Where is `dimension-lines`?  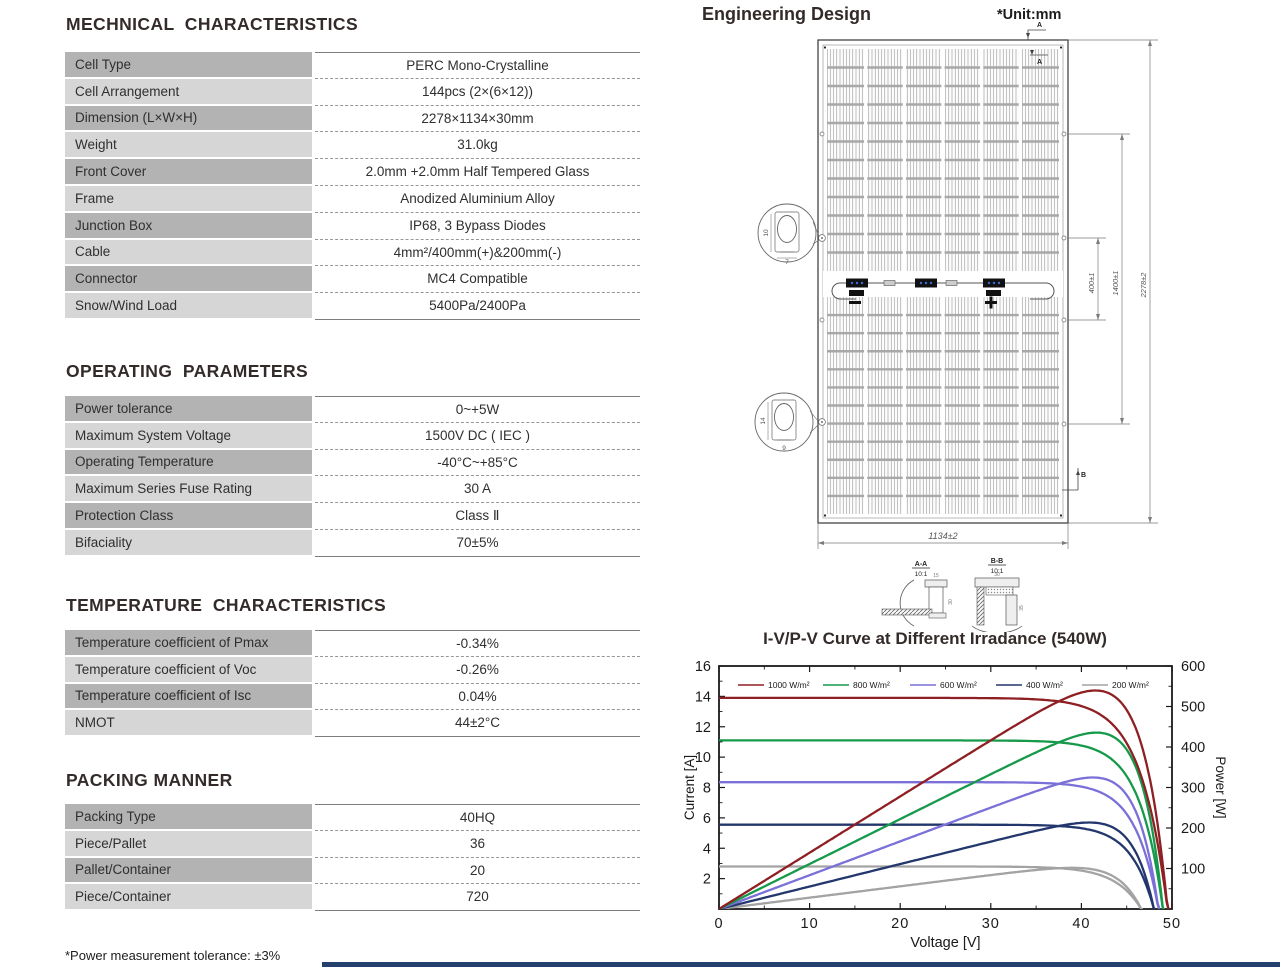
dimension-lines is located at coordinates (987, 294).